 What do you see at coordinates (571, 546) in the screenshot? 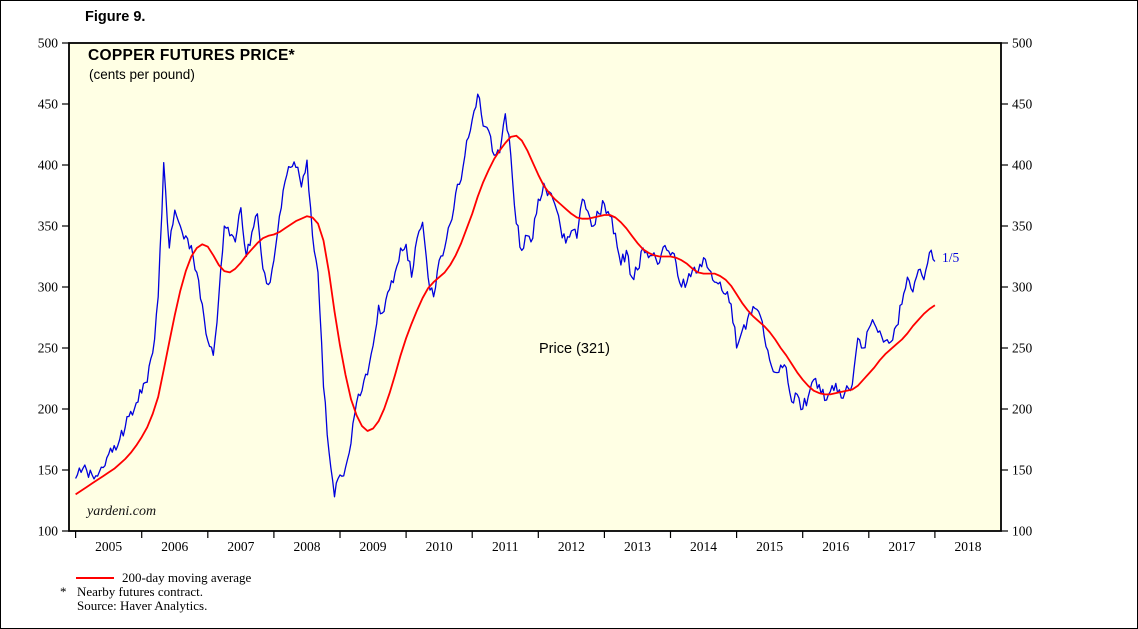
I see `svg-text: 2012` at bounding box center [571, 546].